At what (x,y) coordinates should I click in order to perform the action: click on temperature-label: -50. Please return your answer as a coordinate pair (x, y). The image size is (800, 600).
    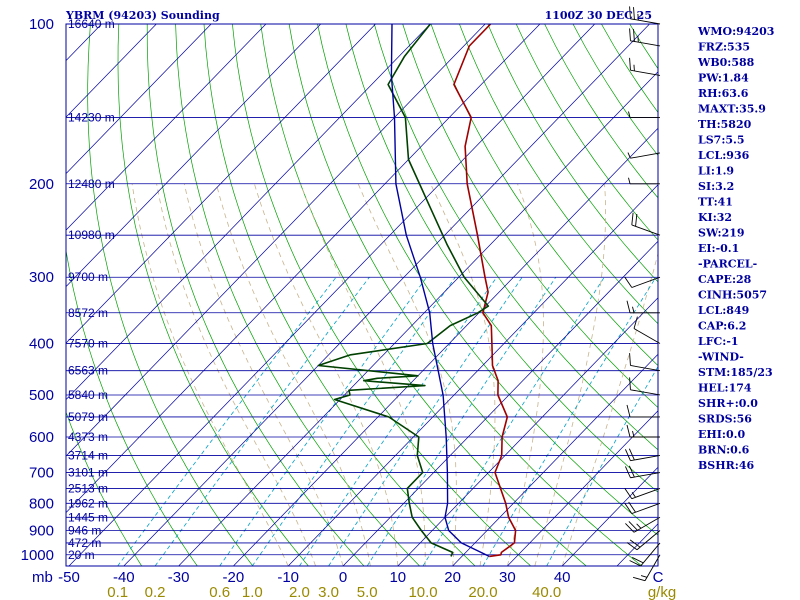
    Looking at the image, I should click on (69, 577).